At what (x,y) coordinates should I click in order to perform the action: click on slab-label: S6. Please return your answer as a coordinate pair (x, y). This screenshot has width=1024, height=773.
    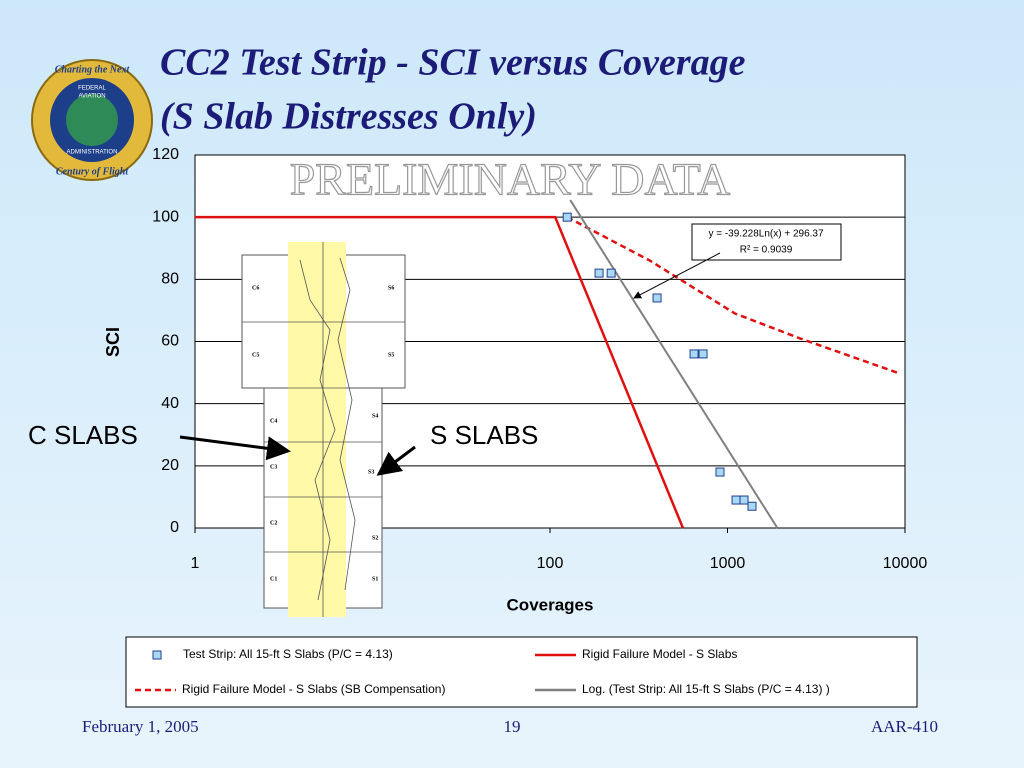
    Looking at the image, I should click on (391, 288).